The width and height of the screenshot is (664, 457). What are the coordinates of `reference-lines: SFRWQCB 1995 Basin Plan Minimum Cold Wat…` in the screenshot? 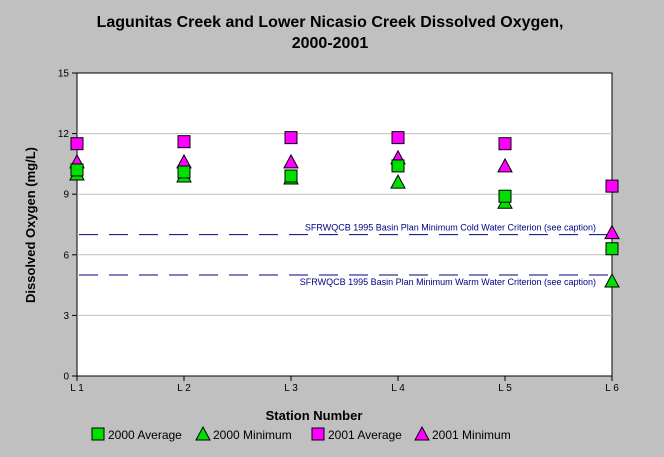 It's located at (344, 255).